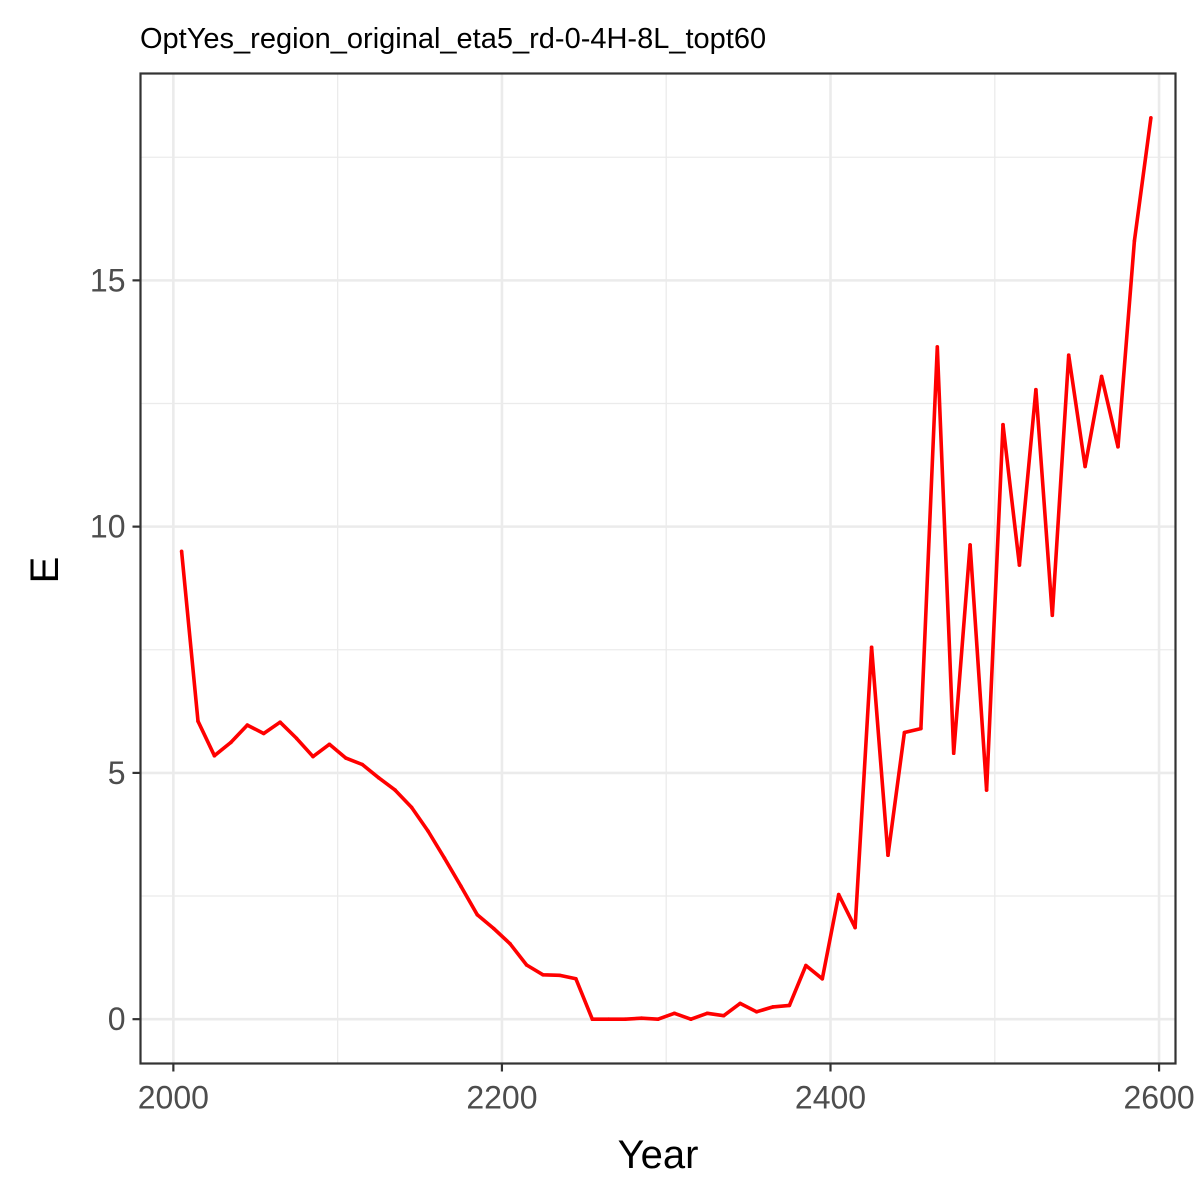 The image size is (1200, 1200). I want to click on x-tick-label: 2400, so click(830, 1098).